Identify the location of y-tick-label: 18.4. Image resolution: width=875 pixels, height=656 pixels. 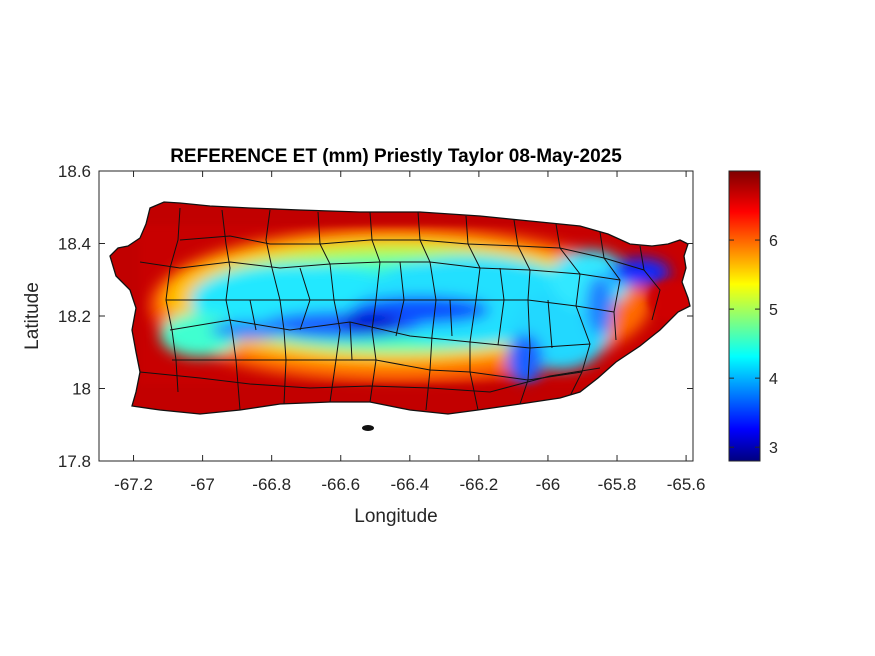
(74, 244).